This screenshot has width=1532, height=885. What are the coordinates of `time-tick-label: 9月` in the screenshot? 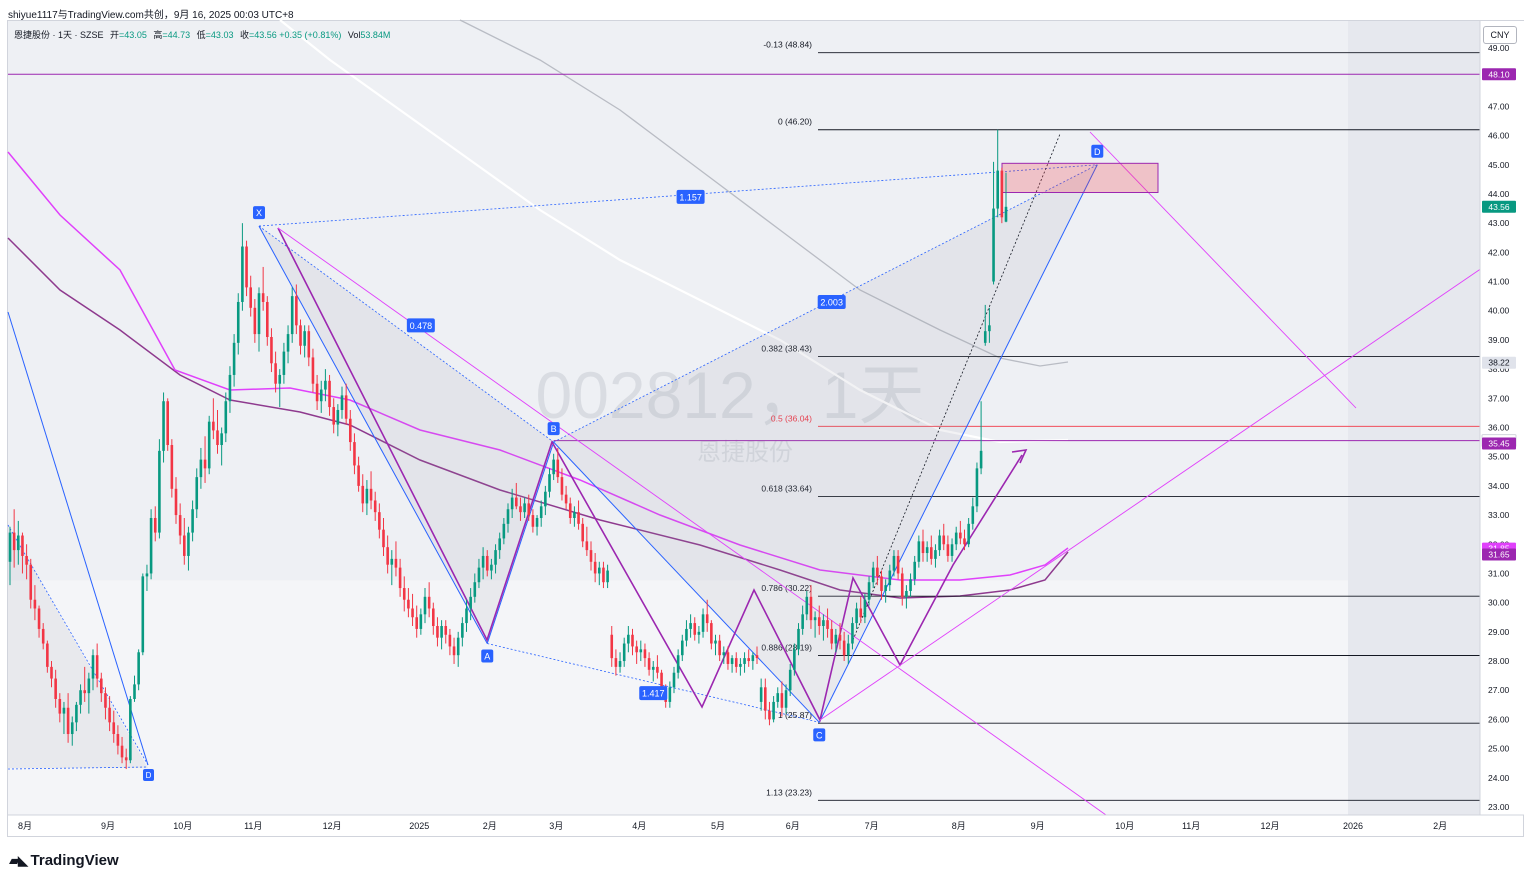 It's located at (108, 826).